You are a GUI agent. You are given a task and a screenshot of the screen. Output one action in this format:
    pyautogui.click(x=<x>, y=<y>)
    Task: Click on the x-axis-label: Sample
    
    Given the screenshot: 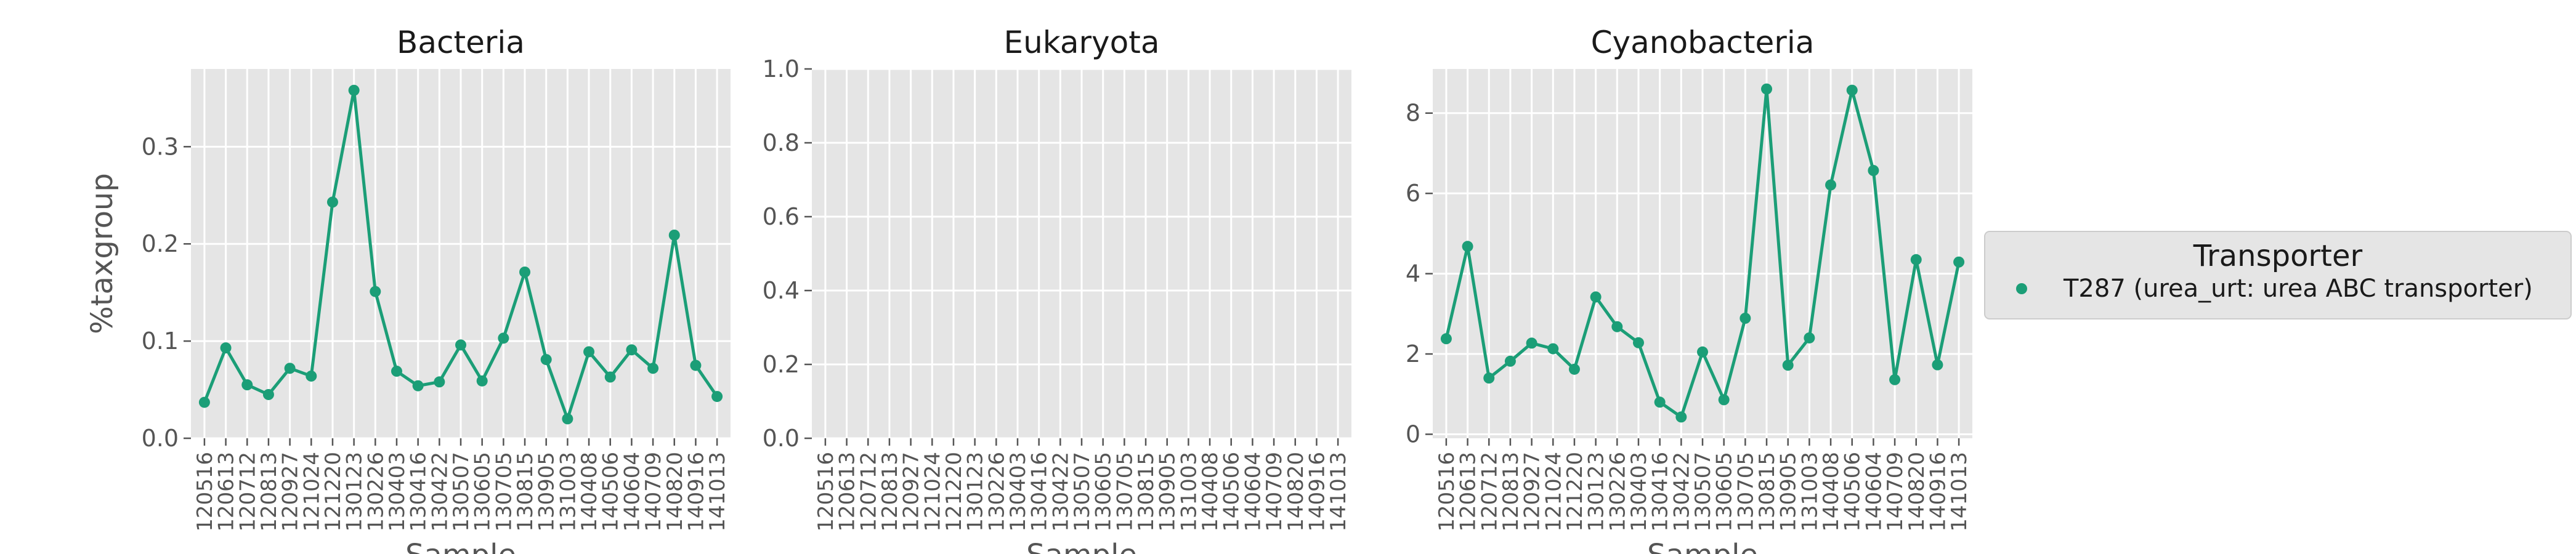 What is the action you would take?
    pyautogui.click(x=460, y=546)
    